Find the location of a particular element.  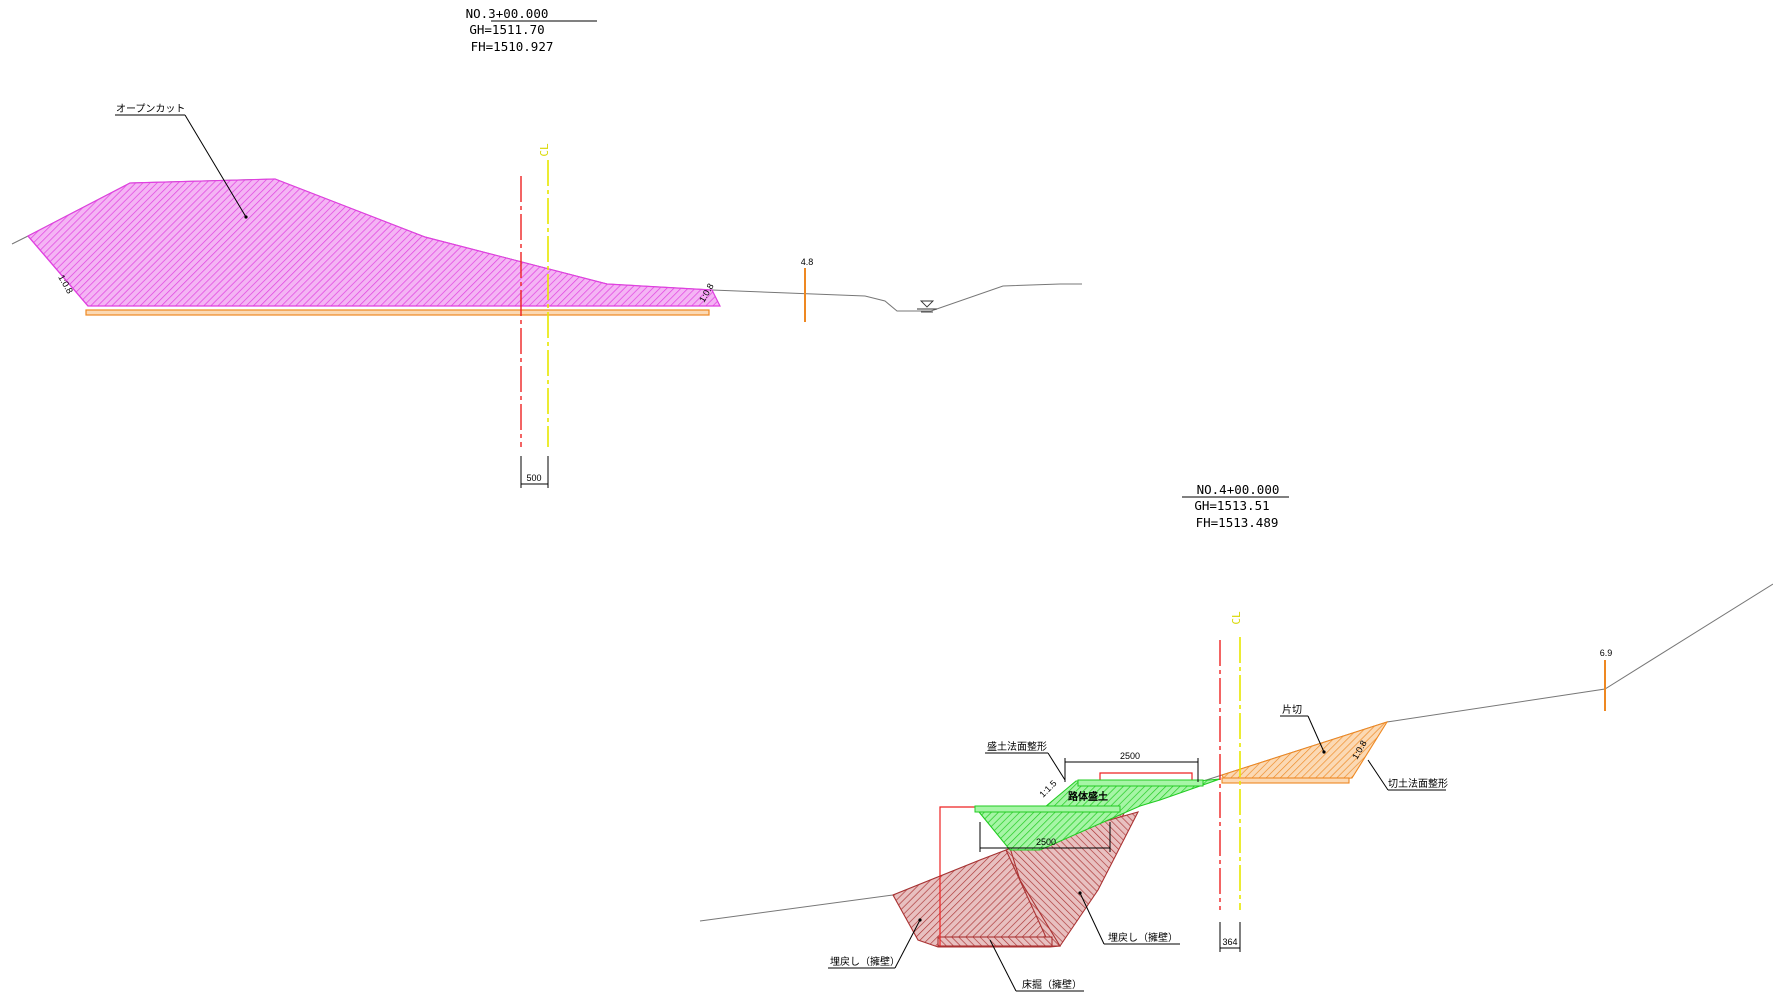

section-3-pavement-strip is located at coordinates (397, 312).